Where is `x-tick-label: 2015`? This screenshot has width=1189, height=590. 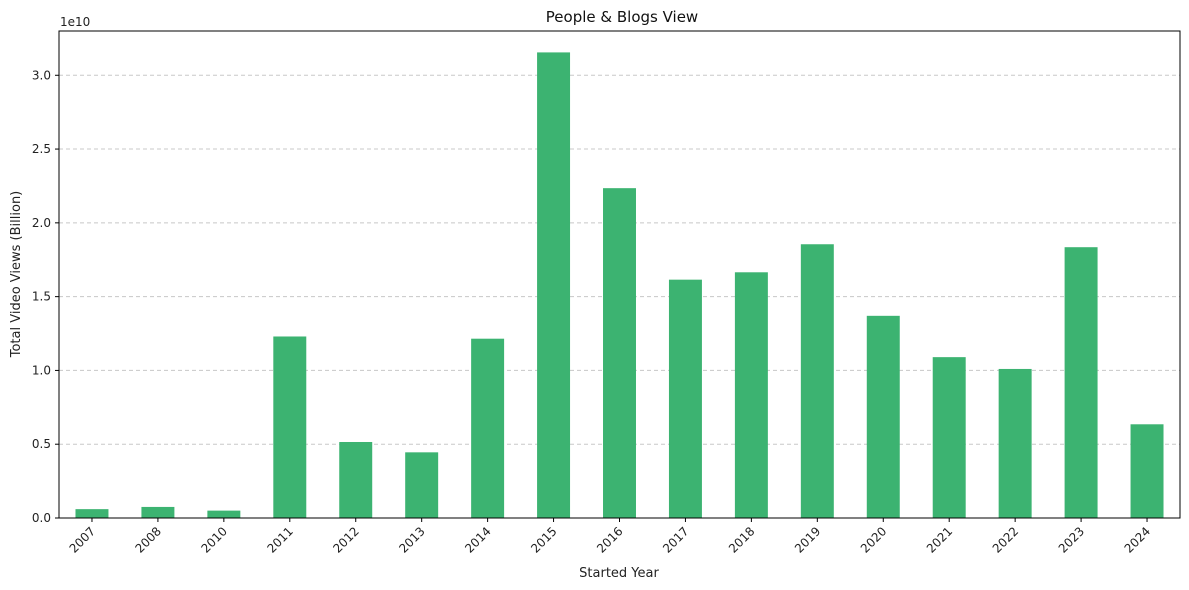
x-tick-label: 2015 is located at coordinates (543, 539).